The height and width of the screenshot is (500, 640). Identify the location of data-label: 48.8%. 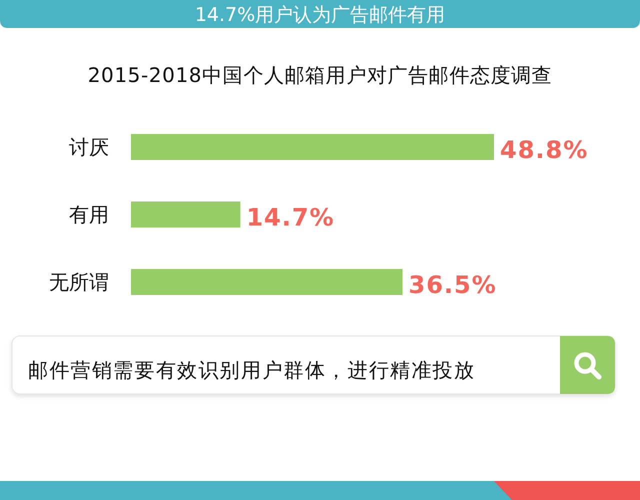
(544, 150).